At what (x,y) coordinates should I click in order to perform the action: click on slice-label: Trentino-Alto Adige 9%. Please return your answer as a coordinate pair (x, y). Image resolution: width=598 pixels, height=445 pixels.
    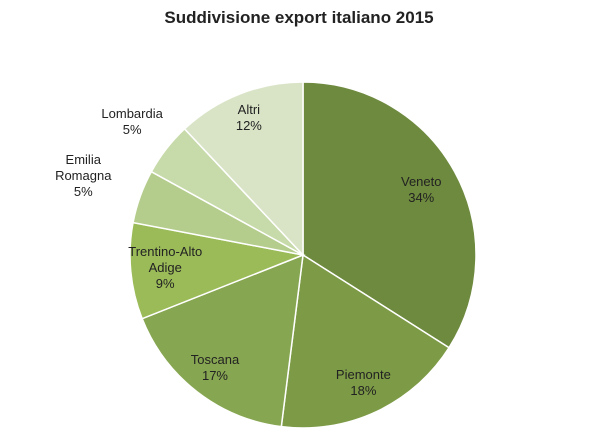
    Looking at the image, I should click on (165, 268).